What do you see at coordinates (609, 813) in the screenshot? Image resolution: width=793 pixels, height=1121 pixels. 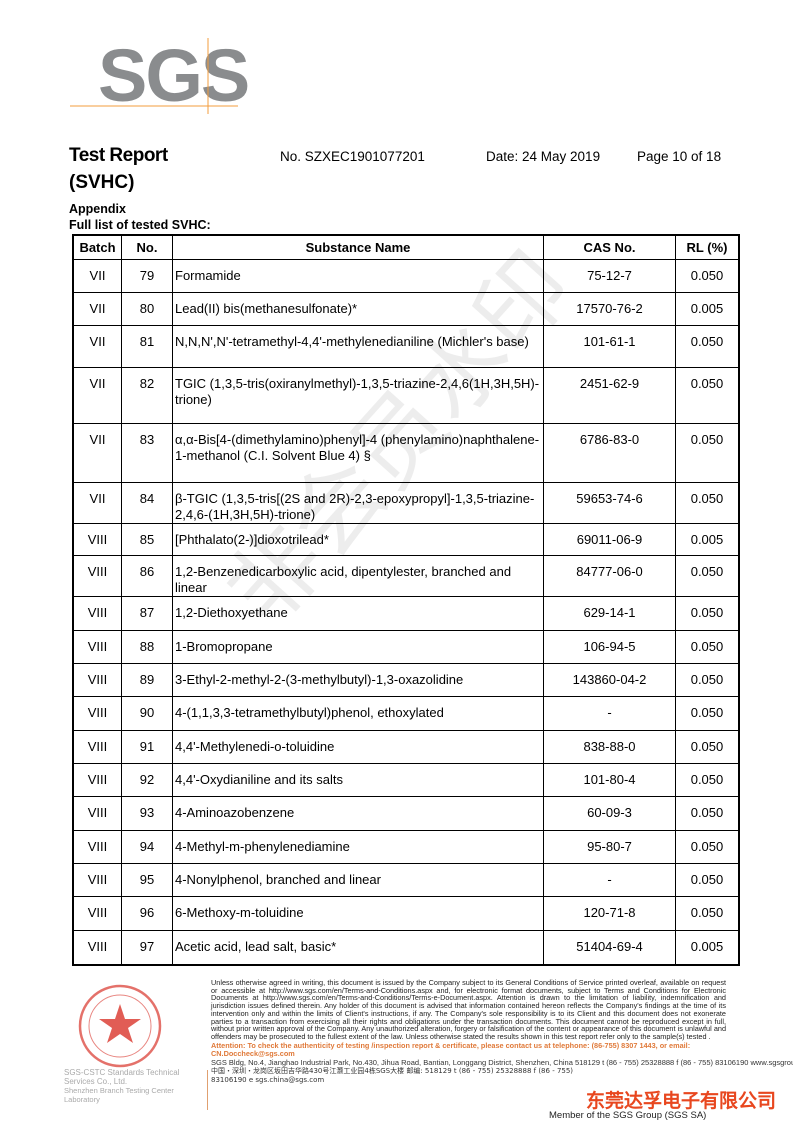 I see `cas-number-cell: 60-09-3` at bounding box center [609, 813].